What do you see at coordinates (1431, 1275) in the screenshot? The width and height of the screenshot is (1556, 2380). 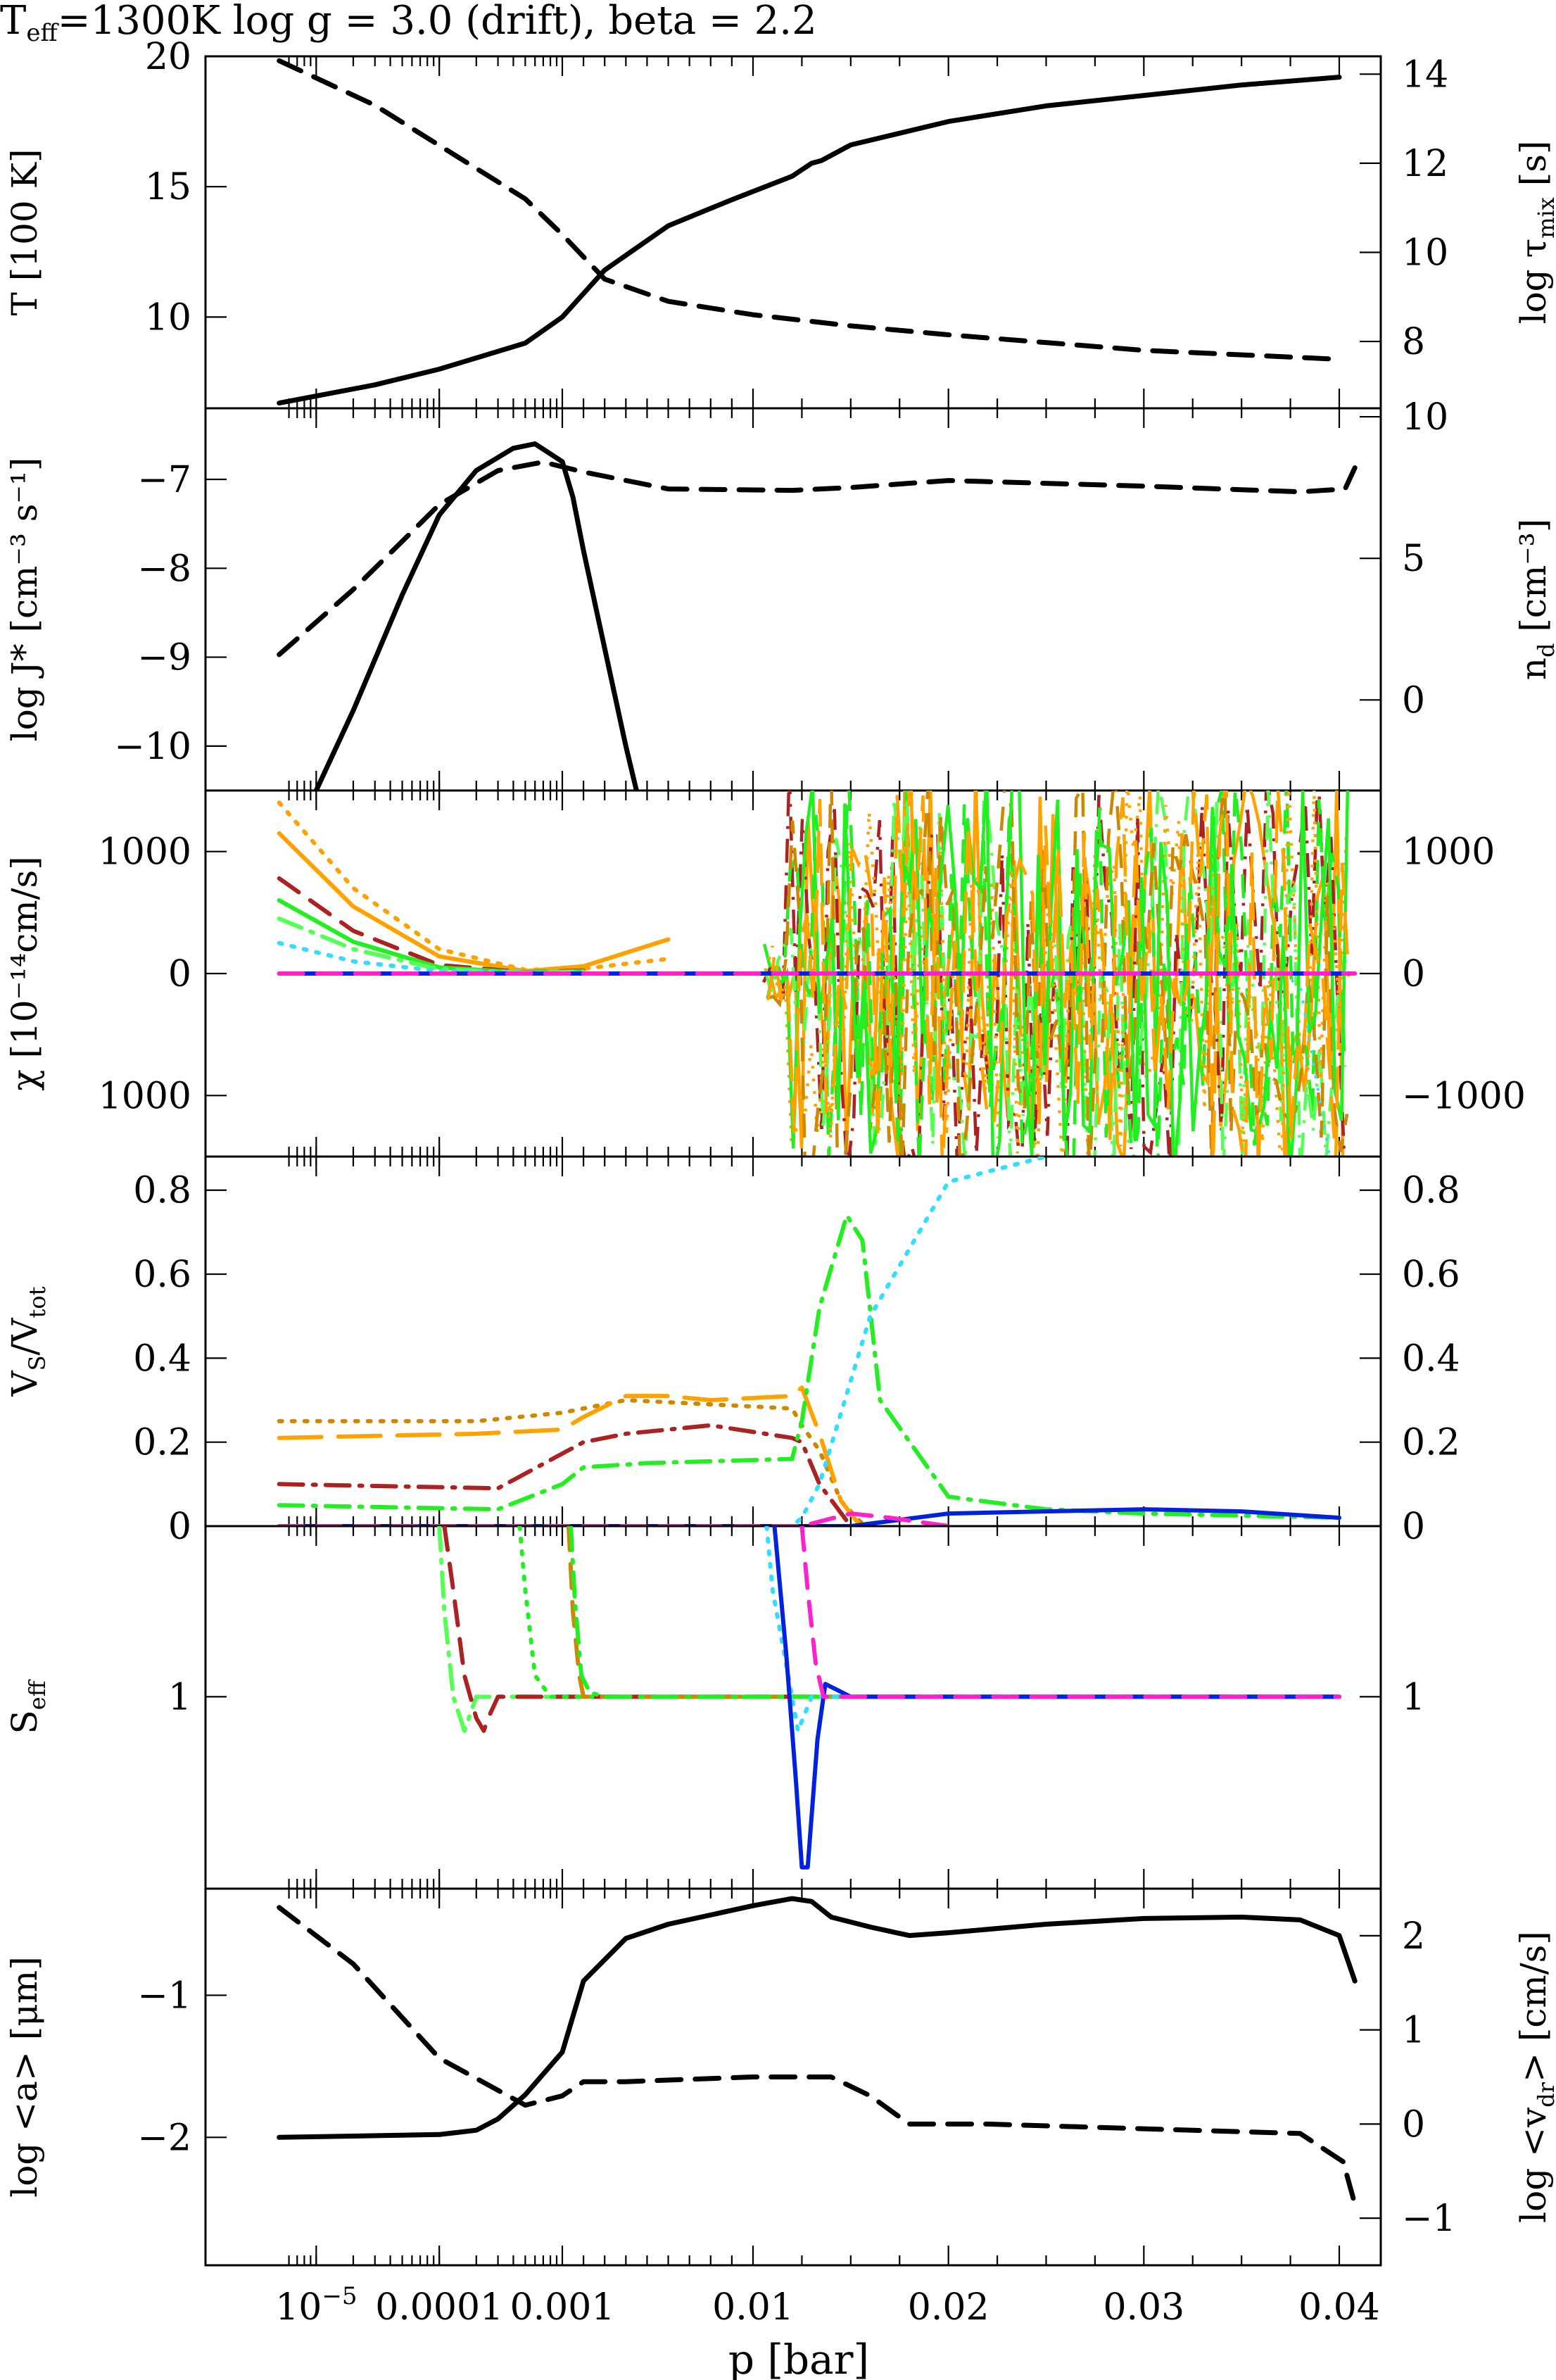 I see `y-right-tick-label: 0.6` at bounding box center [1431, 1275].